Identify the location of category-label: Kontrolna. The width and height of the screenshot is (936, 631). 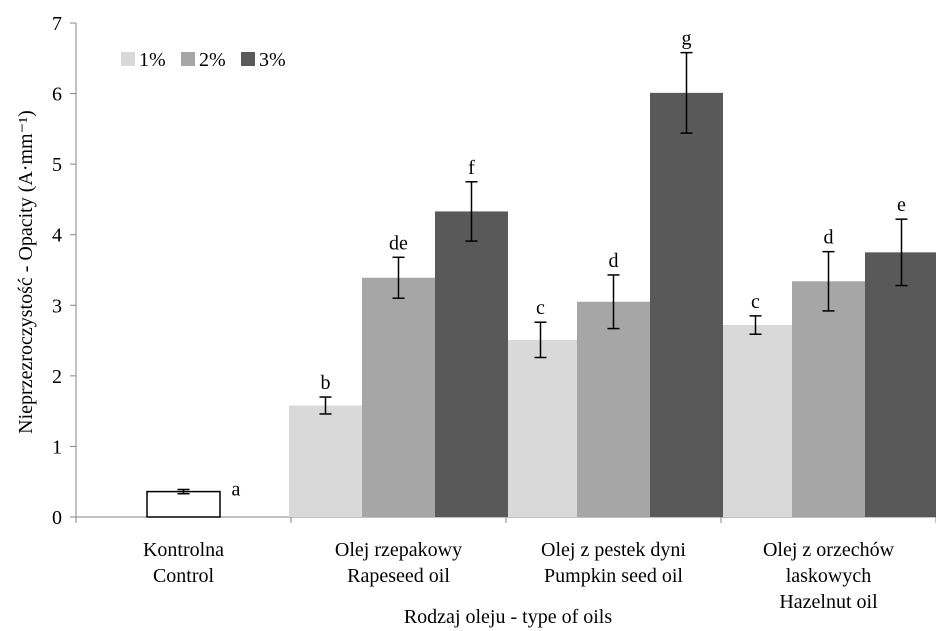
(183, 550).